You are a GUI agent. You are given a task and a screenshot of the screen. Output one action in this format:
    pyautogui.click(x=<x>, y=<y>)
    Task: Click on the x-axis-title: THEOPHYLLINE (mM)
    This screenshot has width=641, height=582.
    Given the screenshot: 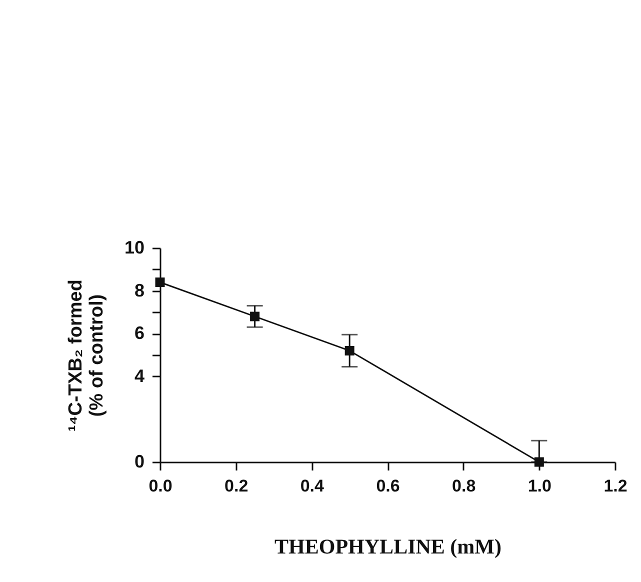 What is the action you would take?
    pyautogui.click(x=388, y=546)
    